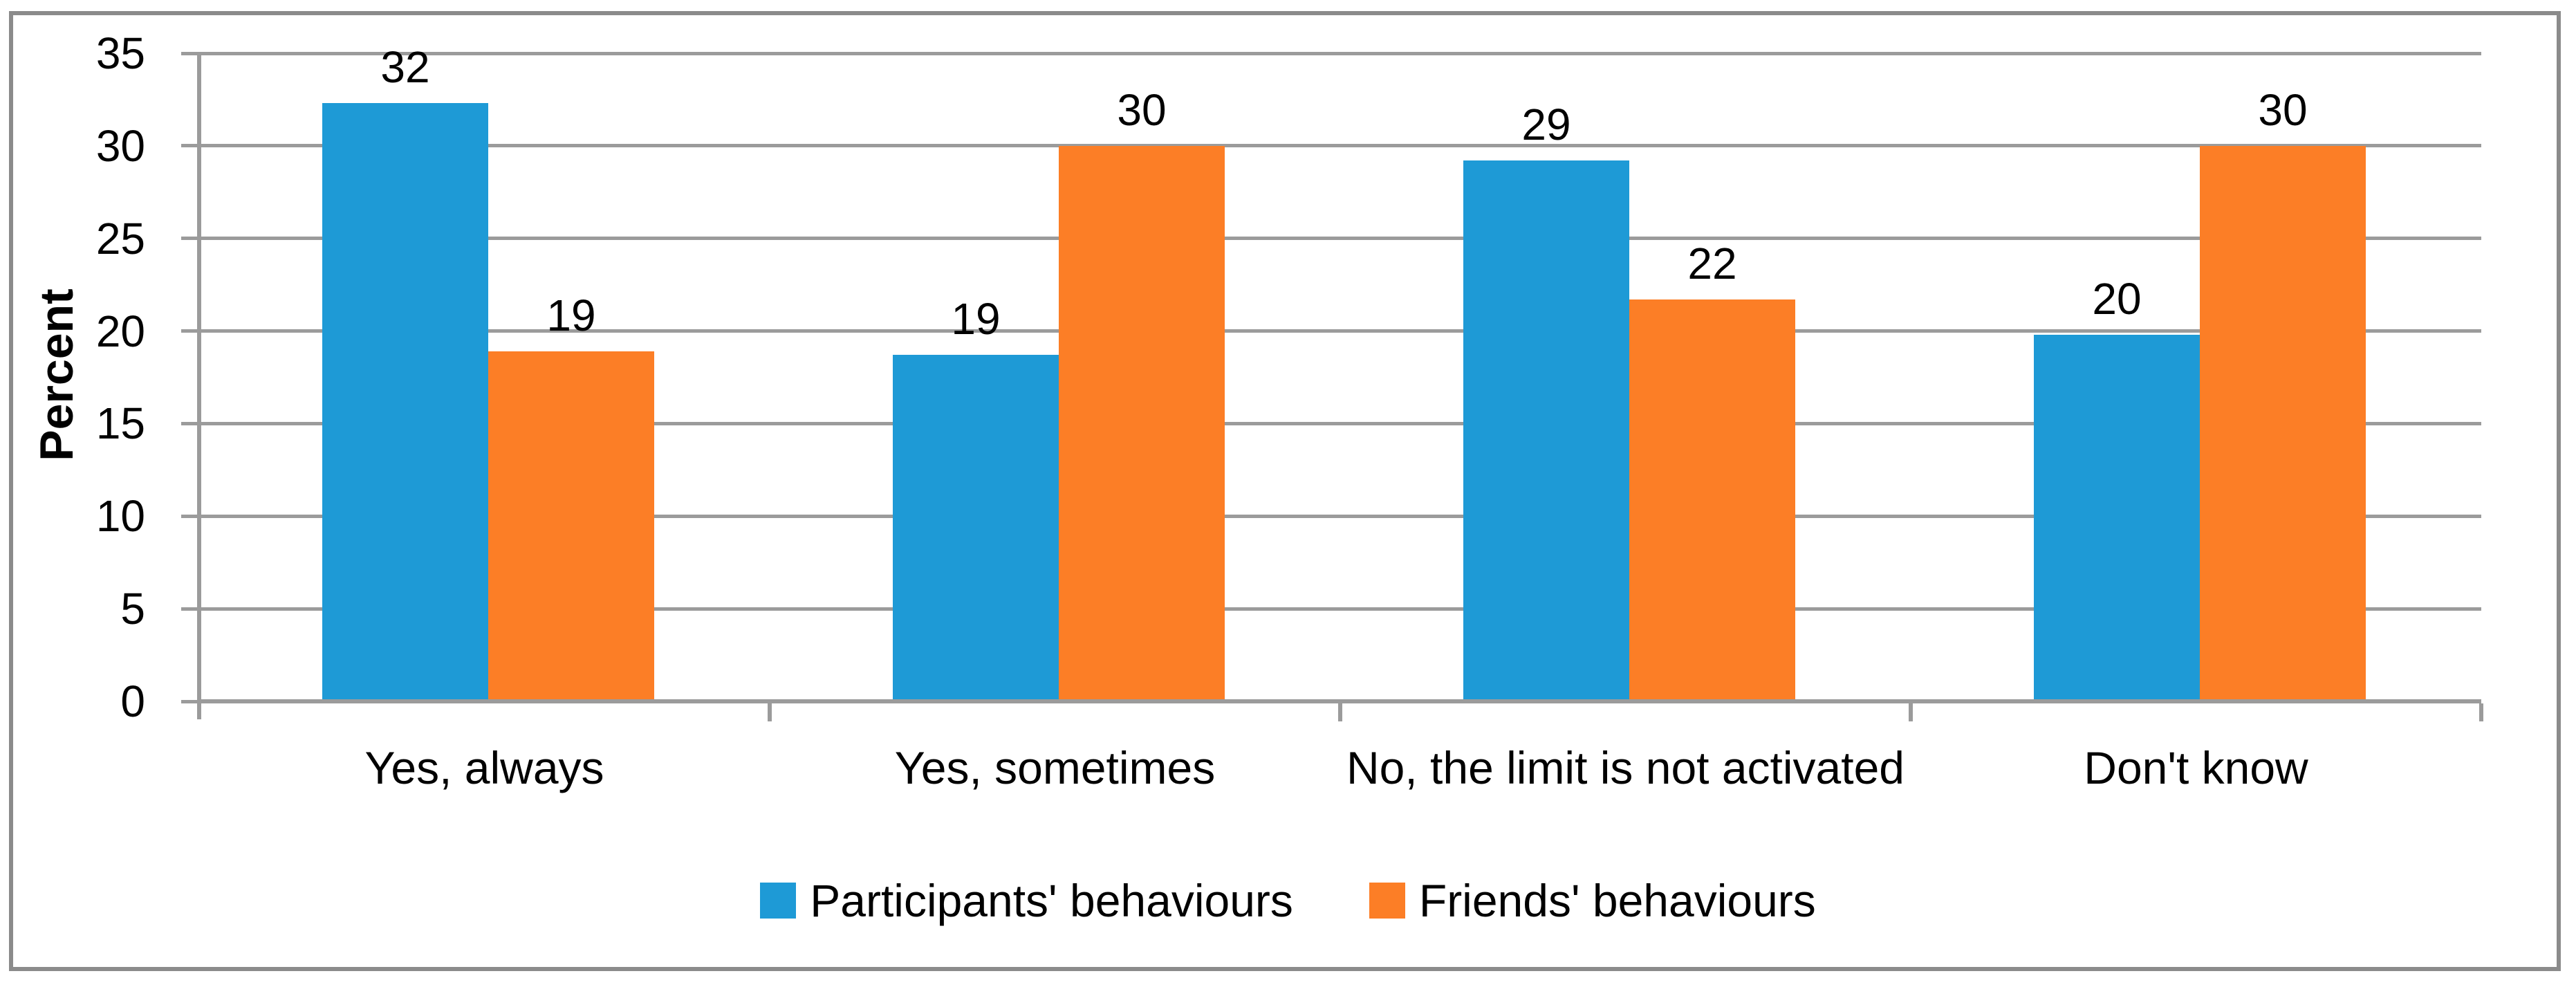  I want to click on bar-data-label: 29, so click(1546, 125).